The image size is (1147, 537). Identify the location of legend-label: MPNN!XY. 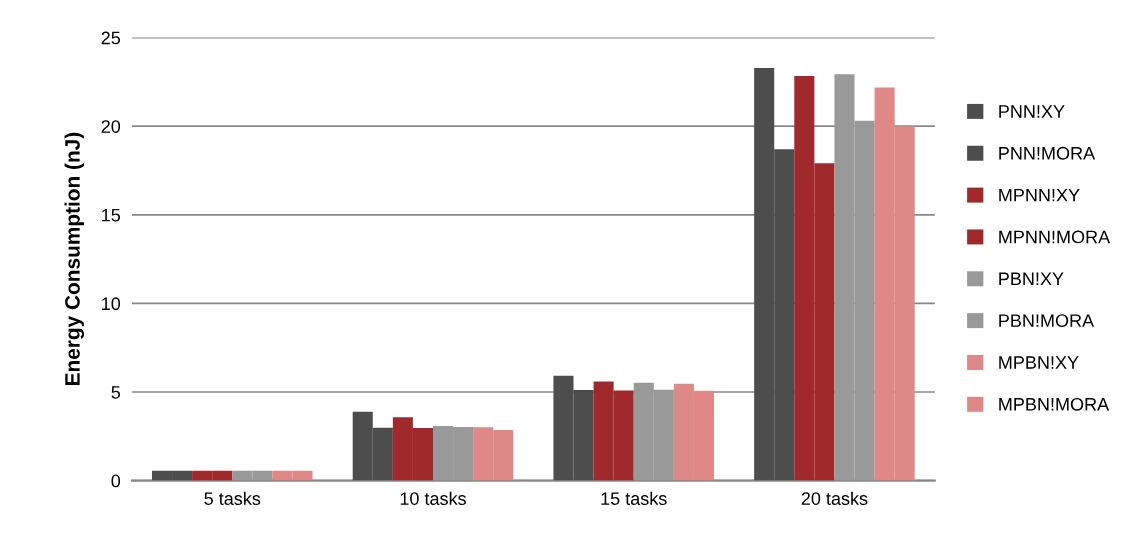
(1039, 195).